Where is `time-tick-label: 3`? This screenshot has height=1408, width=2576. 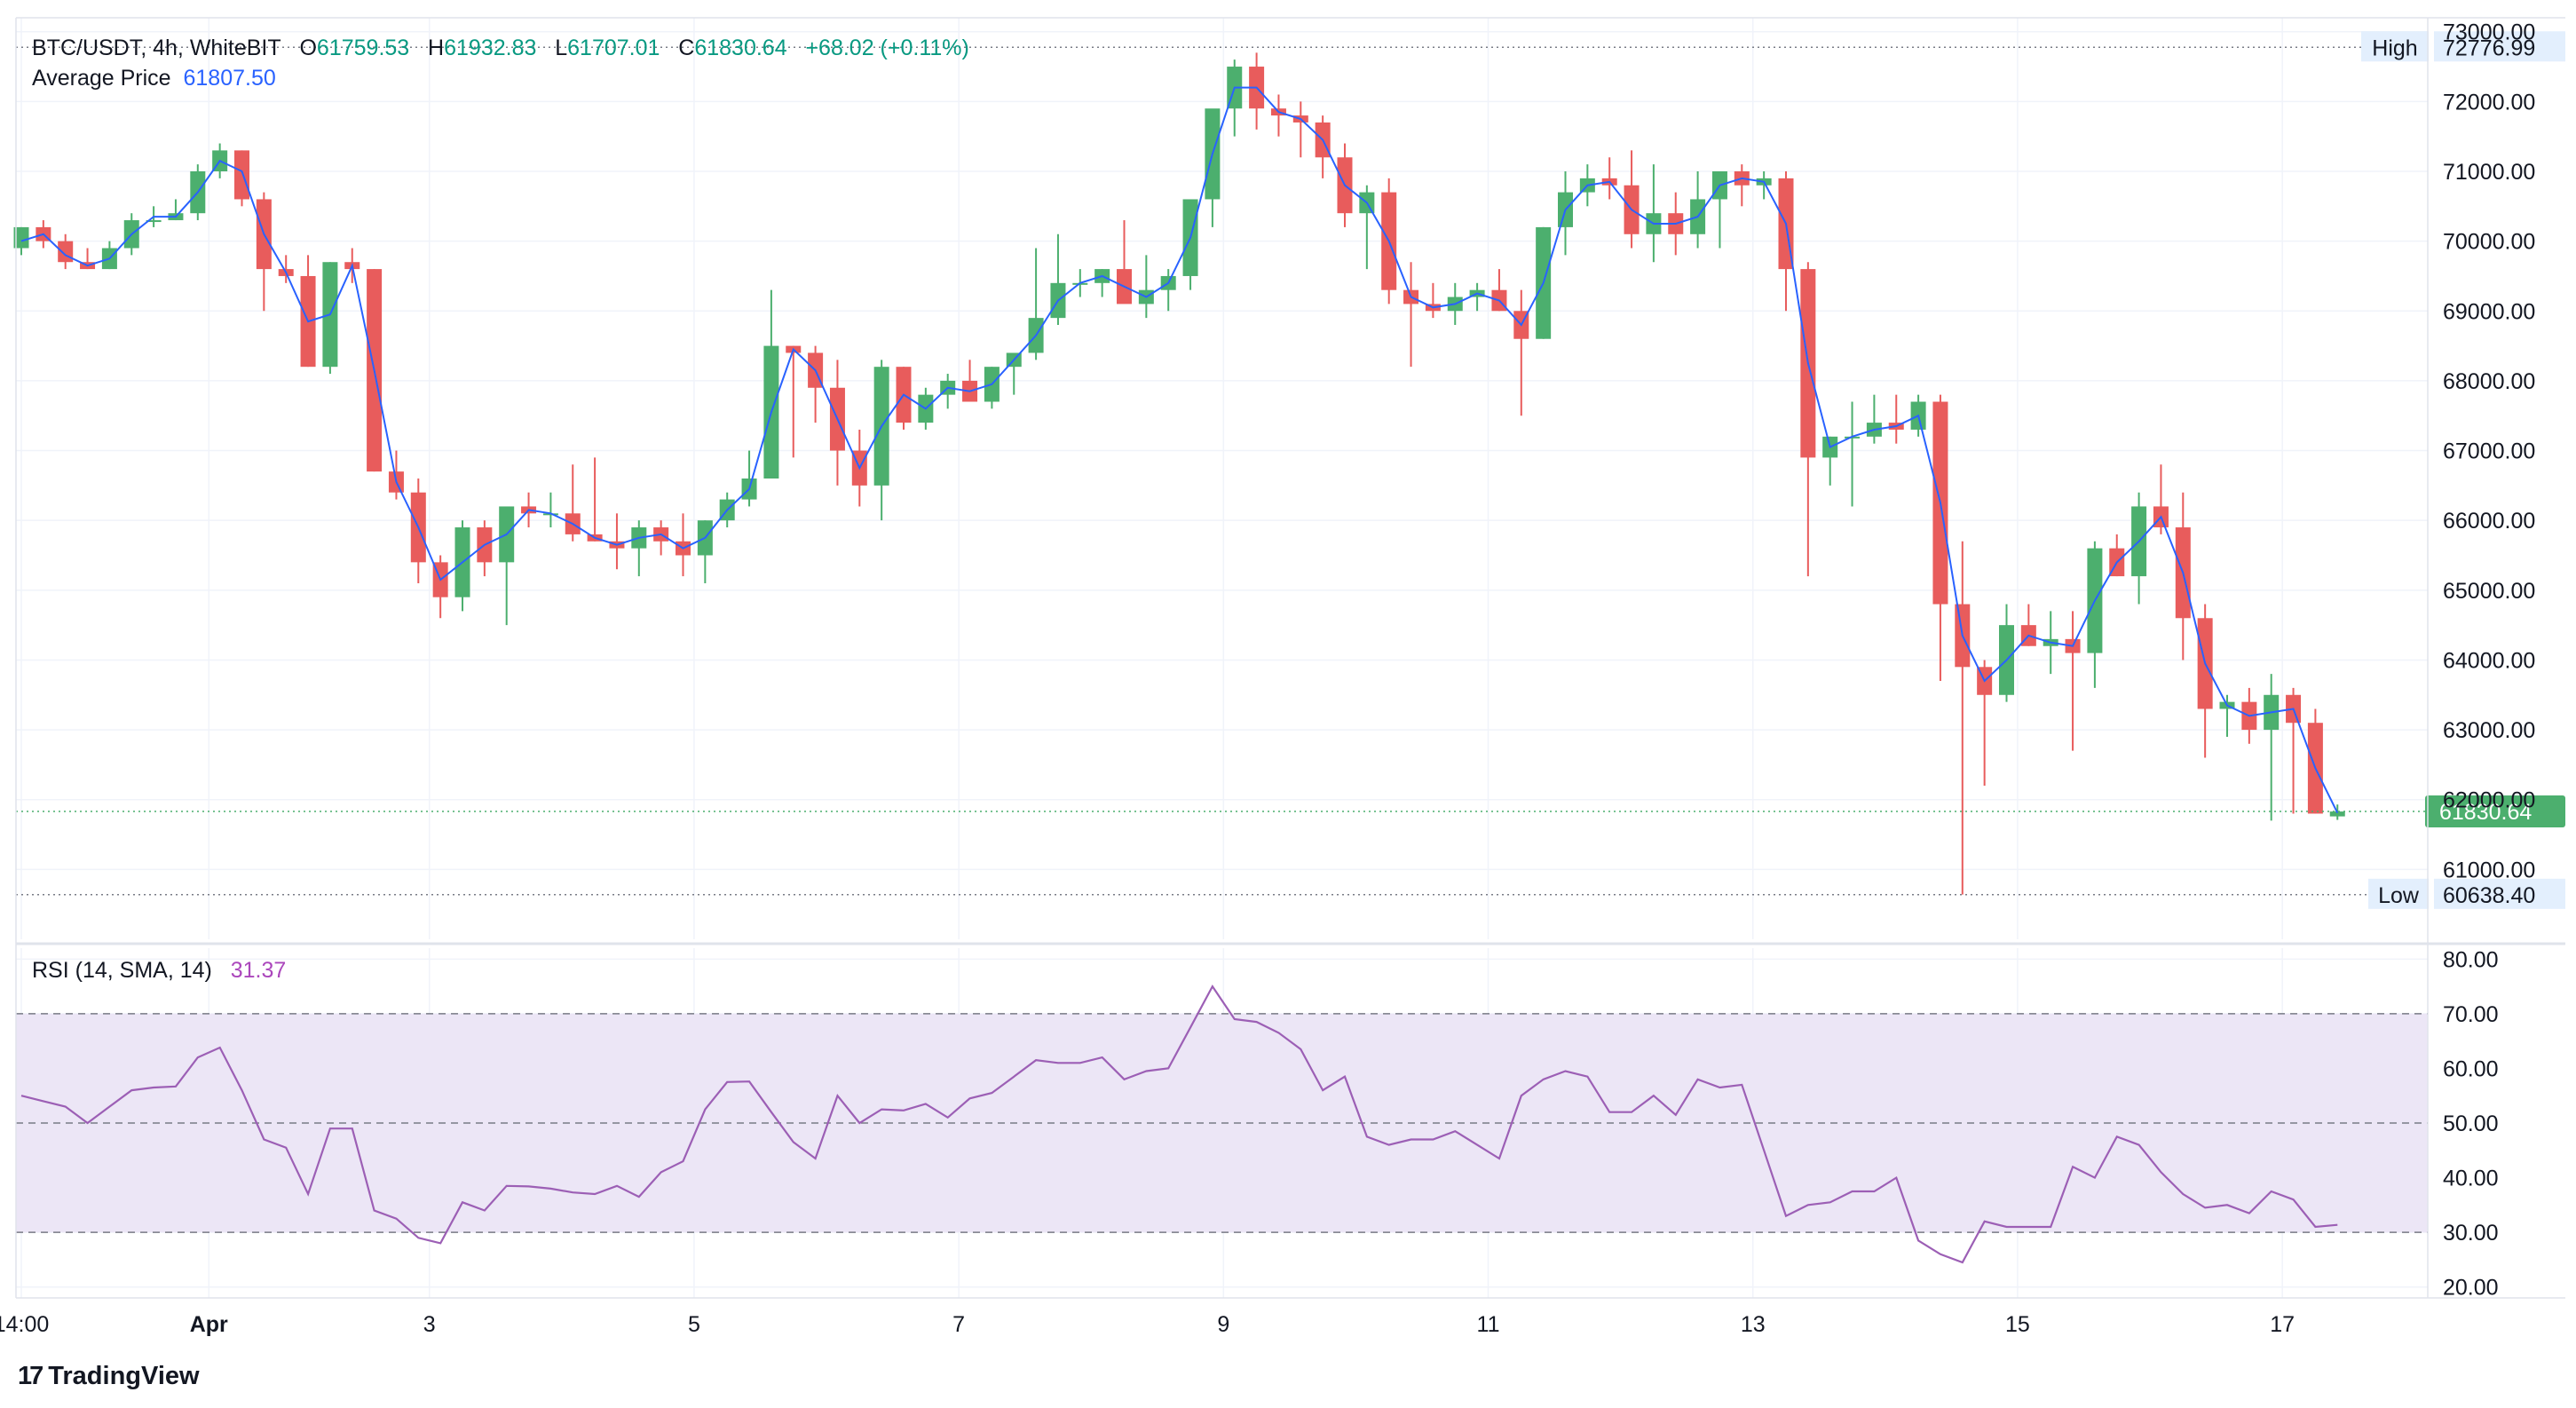 time-tick-label: 3 is located at coordinates (429, 1324).